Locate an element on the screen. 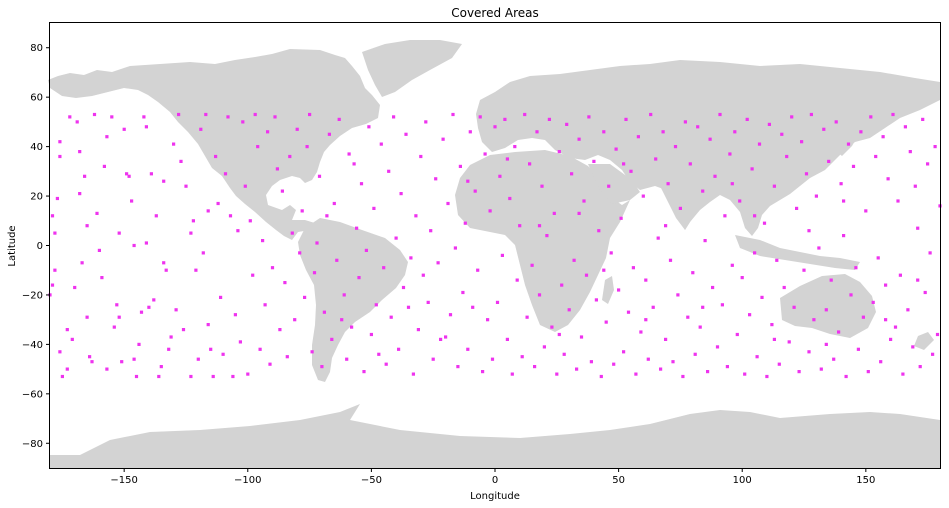 Image resolution: width=949 pixels, height=508 pixels. y-tick-label: −60 is located at coordinates (32, 394).